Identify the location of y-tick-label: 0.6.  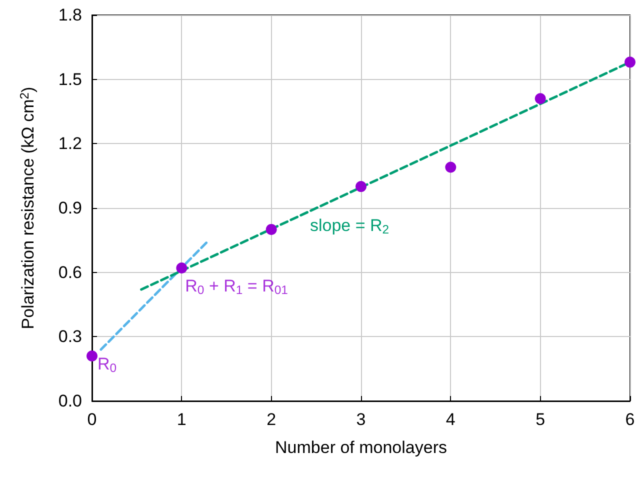
(70, 272).